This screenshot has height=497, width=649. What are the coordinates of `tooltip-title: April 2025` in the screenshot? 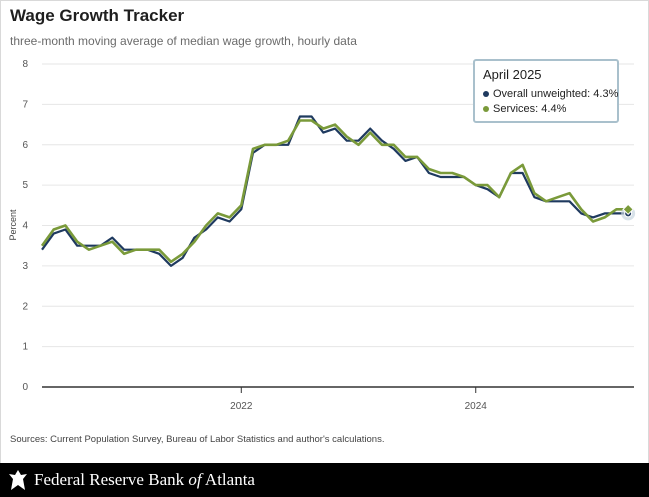 It's located at (512, 74).